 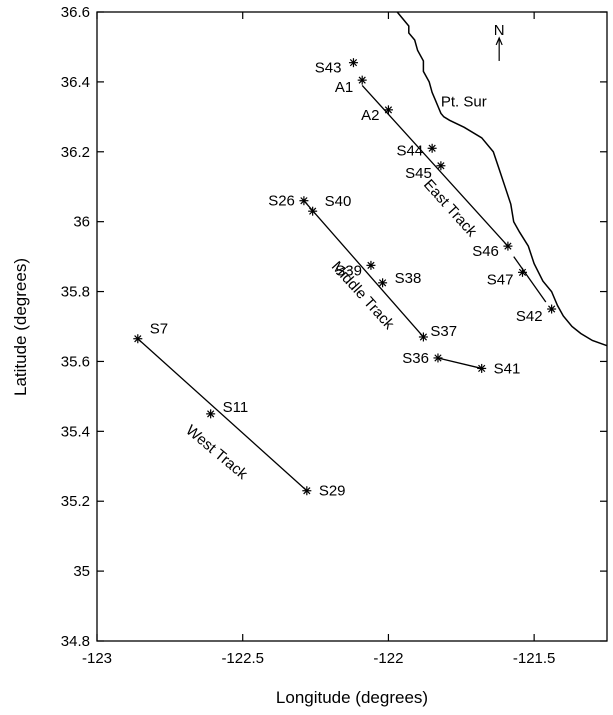 What do you see at coordinates (370, 115) in the screenshot?
I see `station-label: A2` at bounding box center [370, 115].